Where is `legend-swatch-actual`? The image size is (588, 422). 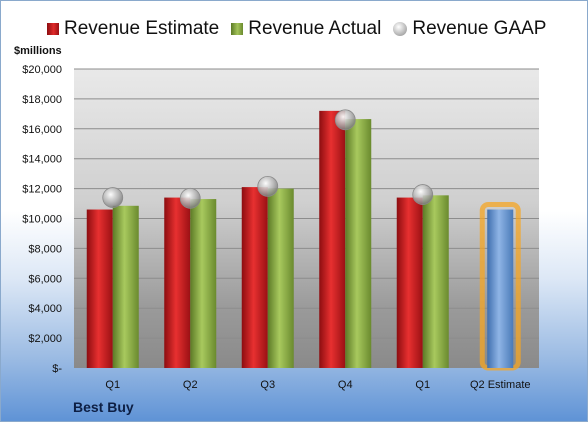 legend-swatch-actual is located at coordinates (237, 29).